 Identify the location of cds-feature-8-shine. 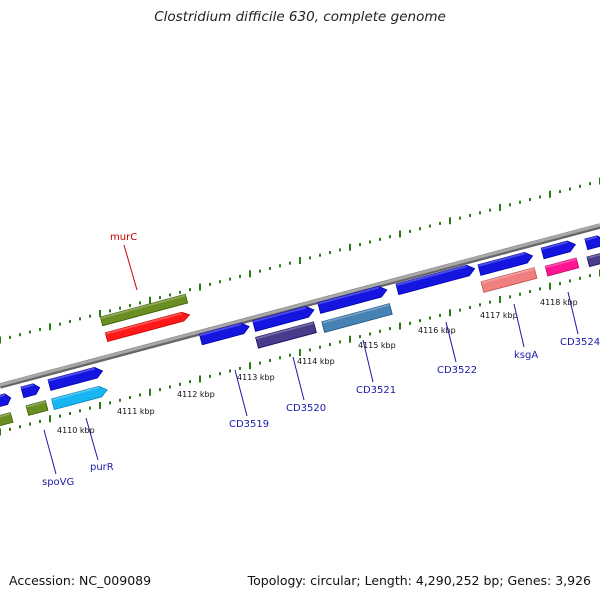
(554, 246).